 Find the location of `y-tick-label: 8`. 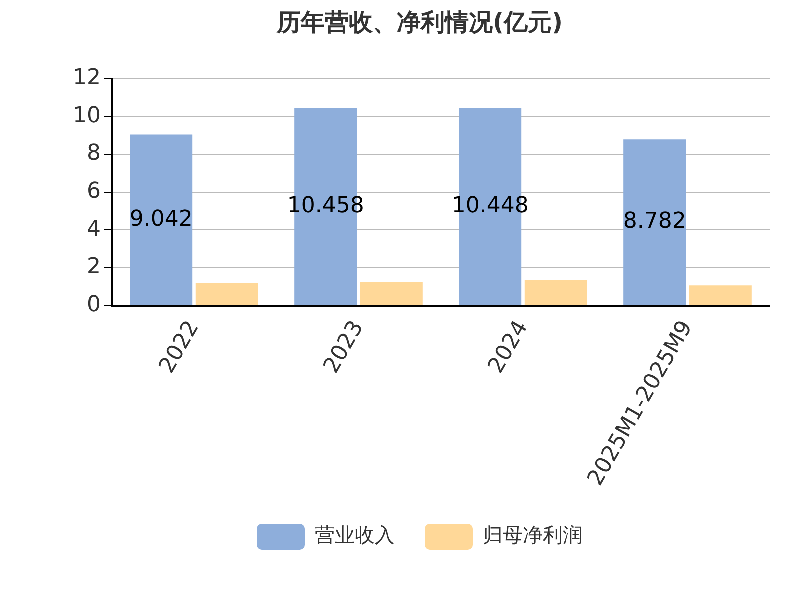

y-tick-label: 8 is located at coordinates (93, 153).